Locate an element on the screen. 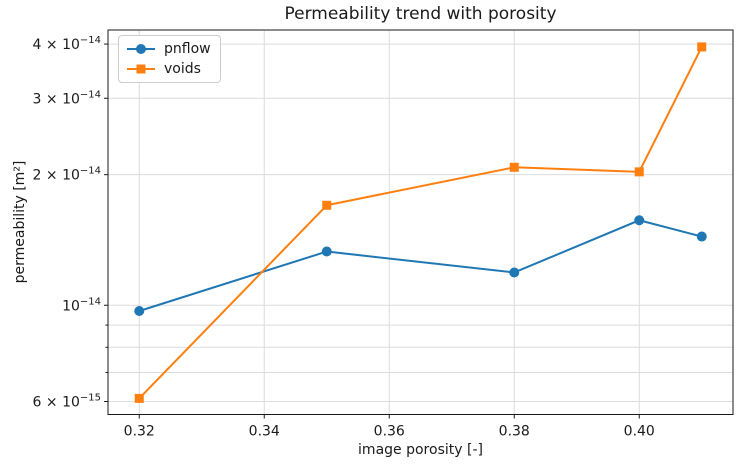  legend: pnflow voids is located at coordinates (169, 59).